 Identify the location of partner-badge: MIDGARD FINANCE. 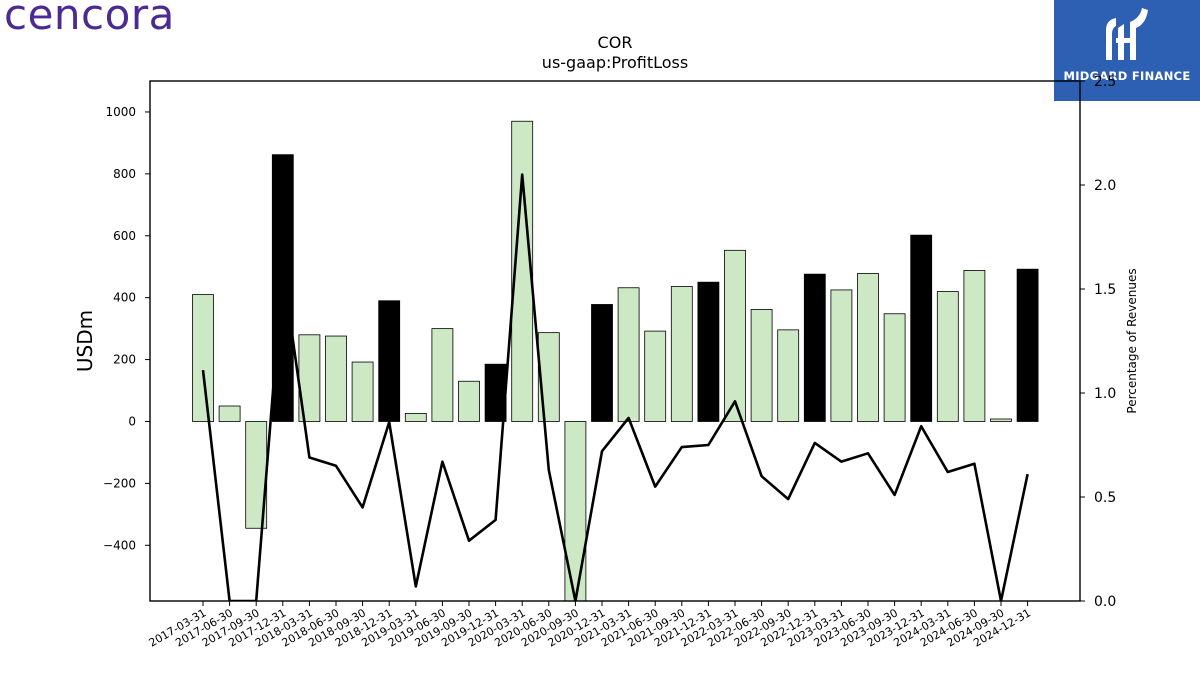
(1127, 50).